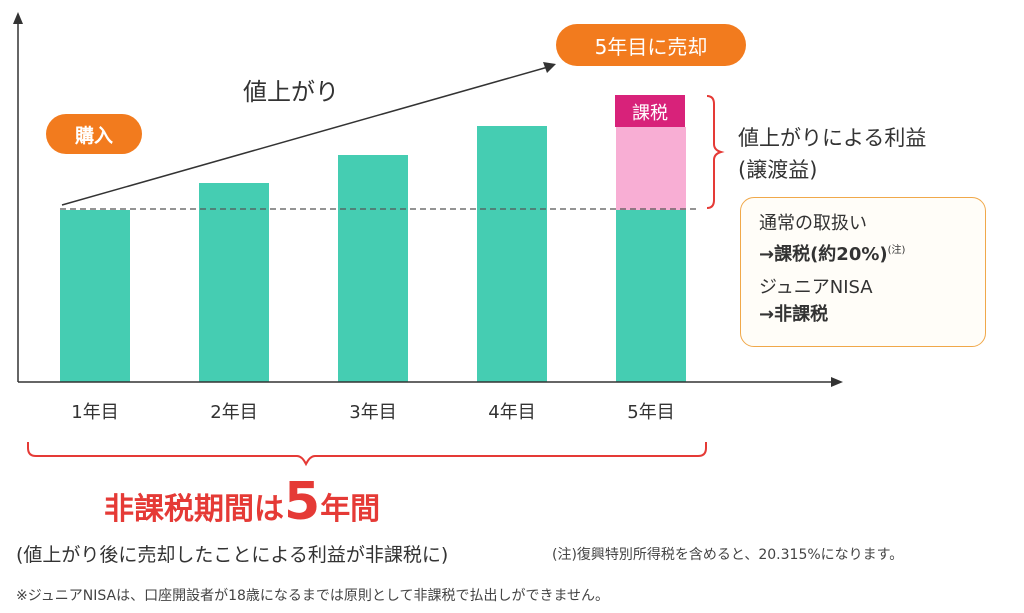  I want to click on sell-badge: 5年目に売却, so click(651, 45).